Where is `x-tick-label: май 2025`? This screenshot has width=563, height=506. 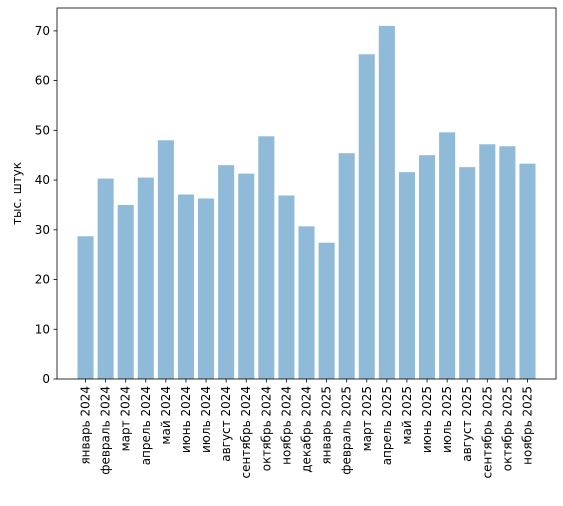
x-tick-label: май 2025 is located at coordinates (407, 415).